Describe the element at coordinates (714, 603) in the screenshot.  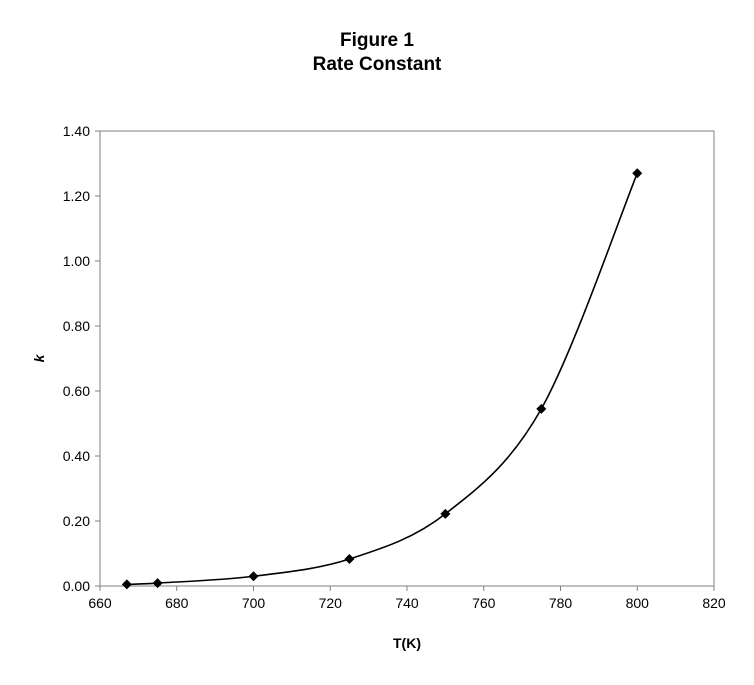
I see `x-tick-label: 820` at that location.